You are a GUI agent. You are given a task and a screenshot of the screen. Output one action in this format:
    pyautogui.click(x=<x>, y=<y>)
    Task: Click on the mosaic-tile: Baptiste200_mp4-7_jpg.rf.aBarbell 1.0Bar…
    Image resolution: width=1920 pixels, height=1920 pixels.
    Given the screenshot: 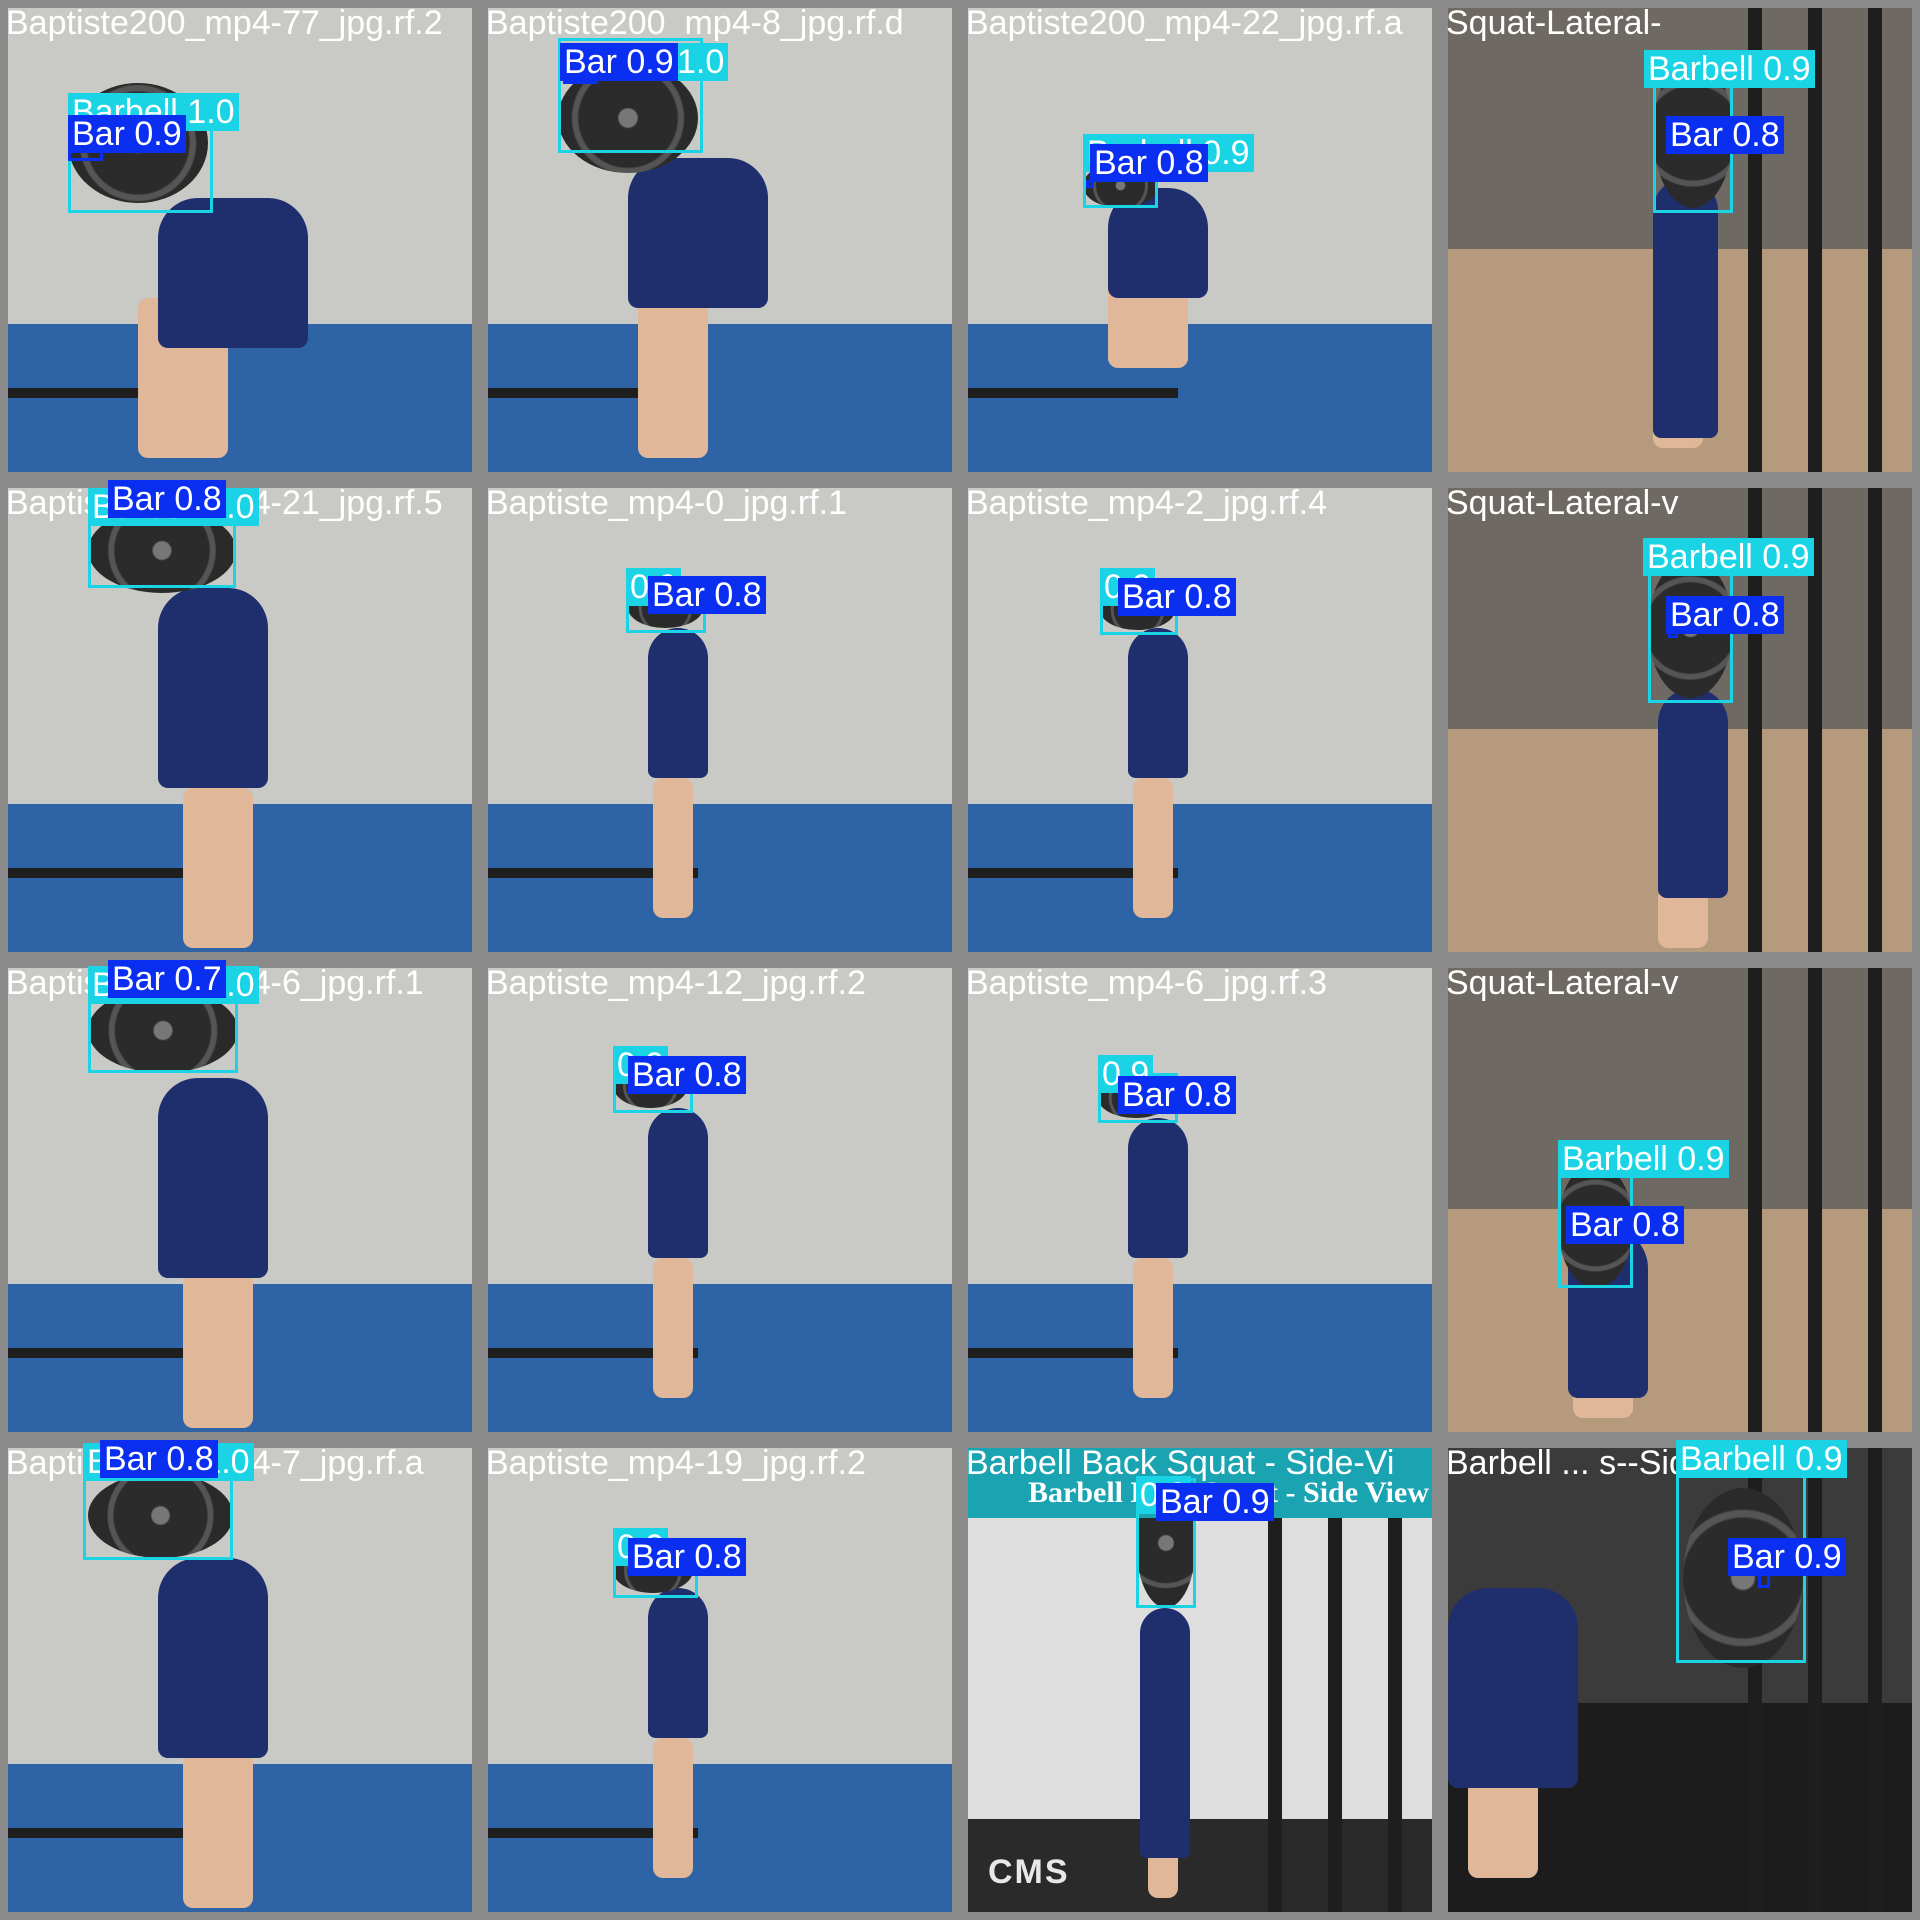 What is the action you would take?
    pyautogui.click(x=240, y=1680)
    